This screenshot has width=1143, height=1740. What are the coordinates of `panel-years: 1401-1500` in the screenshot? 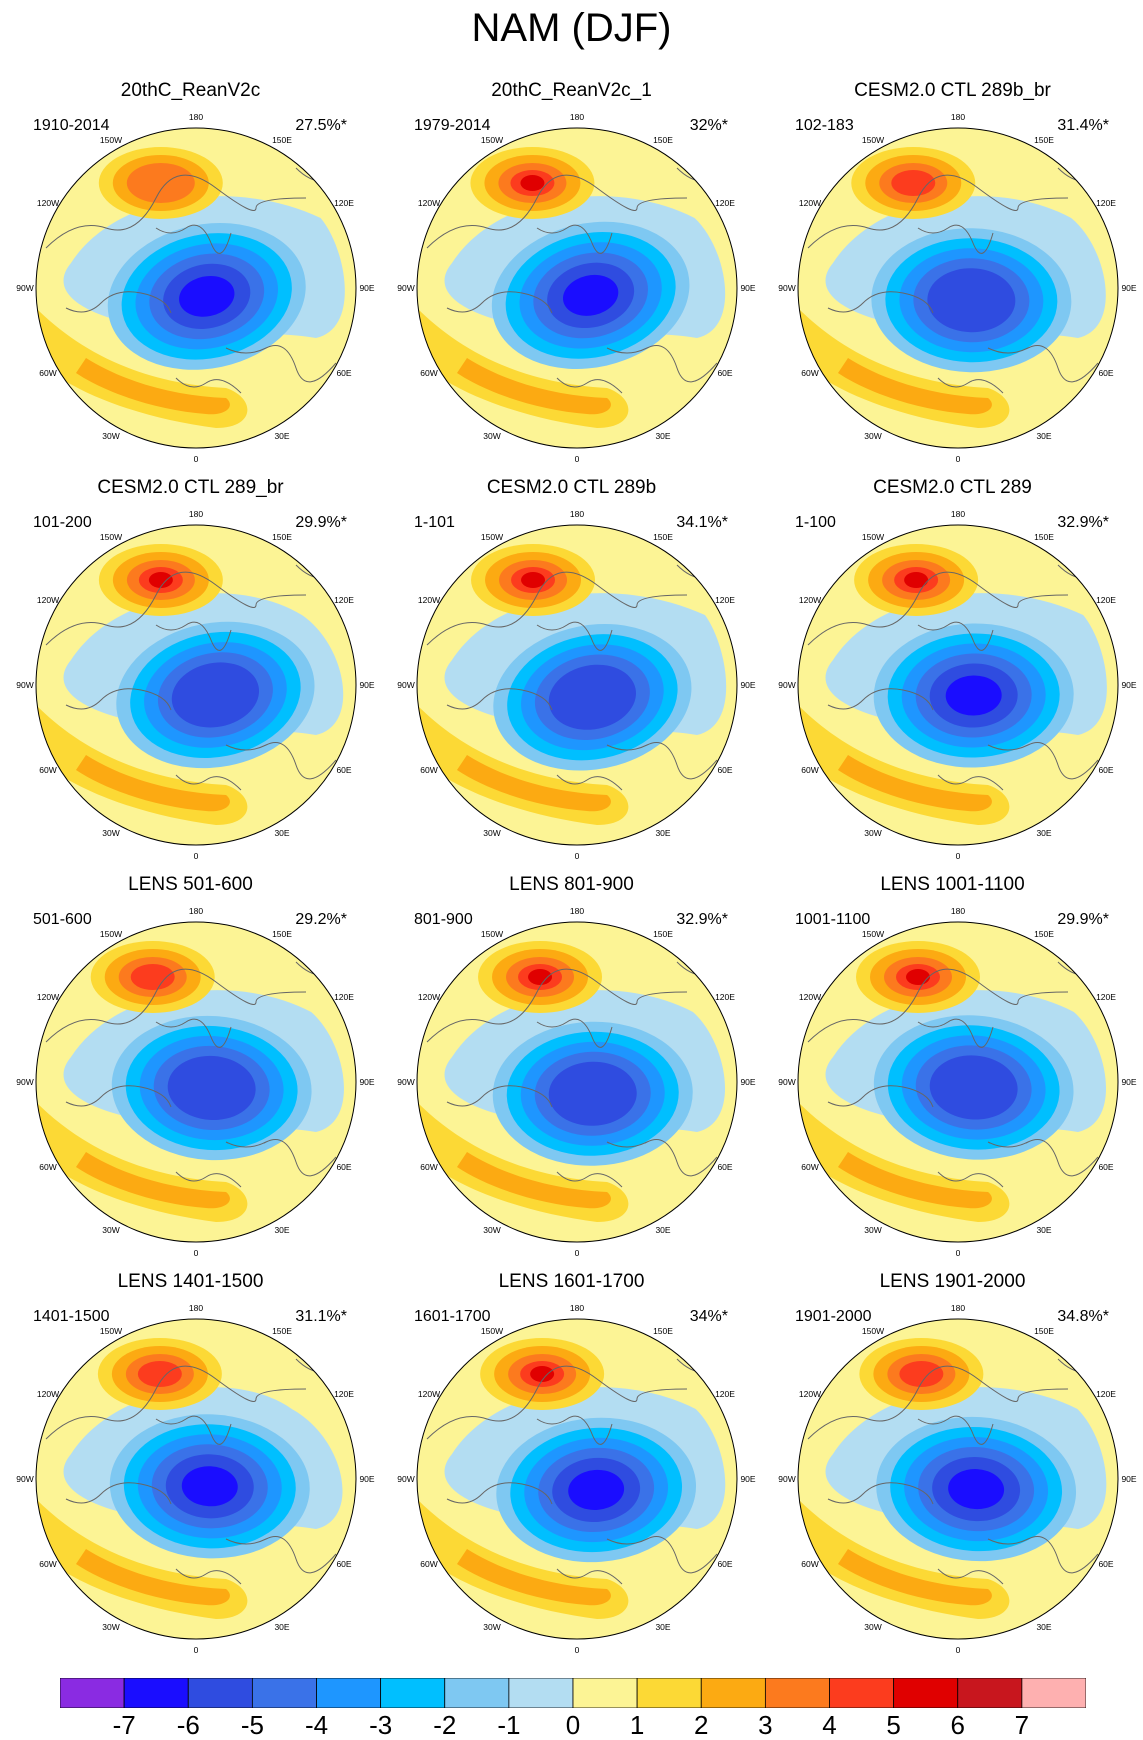 It's located at (71, 1316).